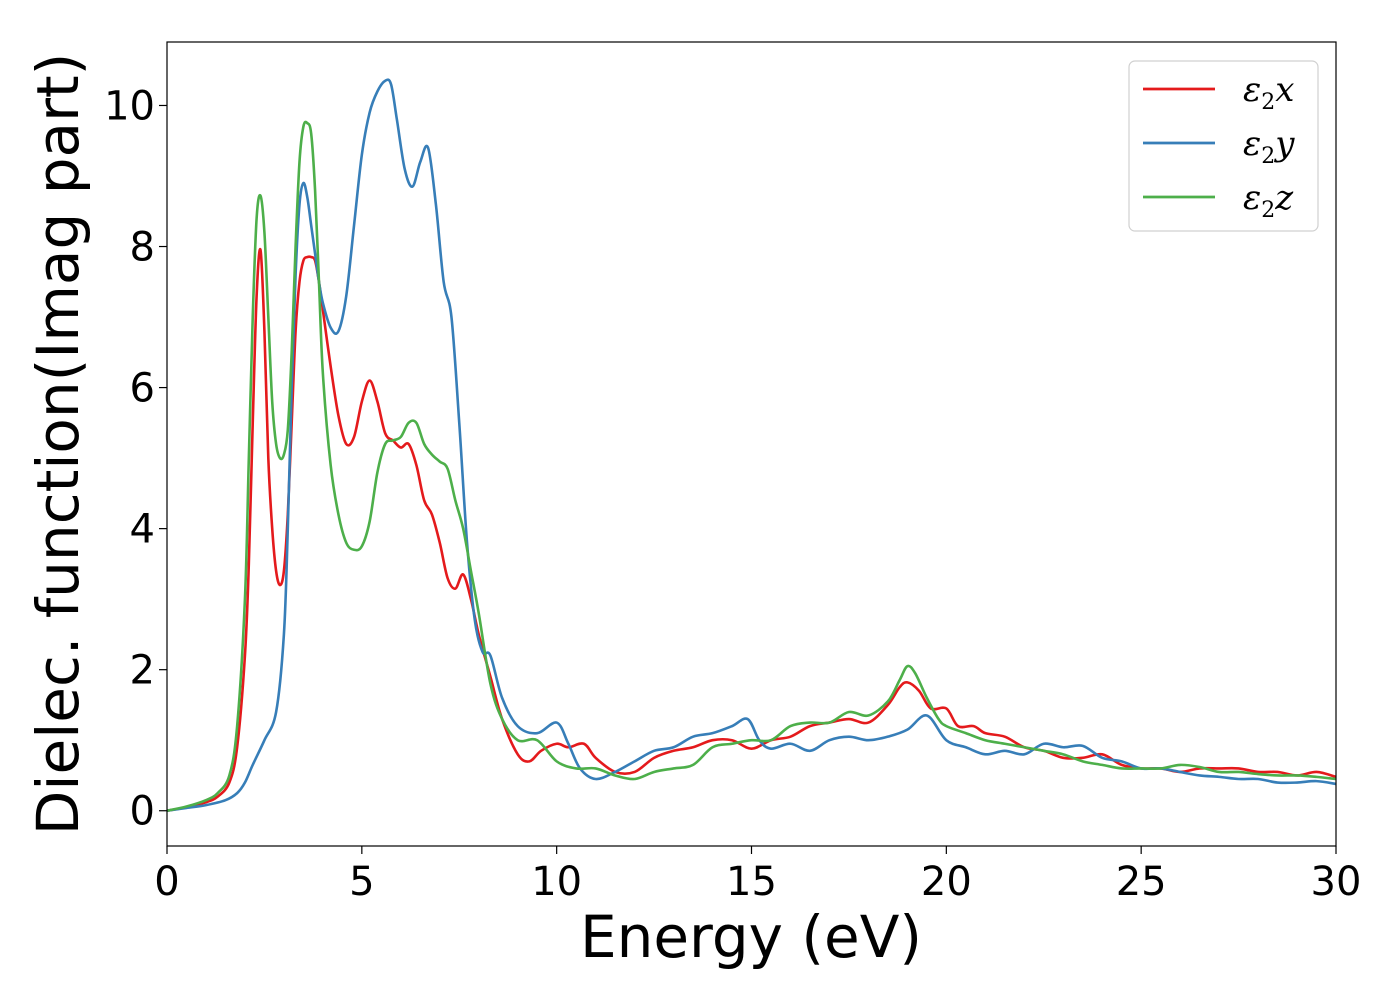  What do you see at coordinates (556, 882) in the screenshot?
I see `x-tick-label: 10` at bounding box center [556, 882].